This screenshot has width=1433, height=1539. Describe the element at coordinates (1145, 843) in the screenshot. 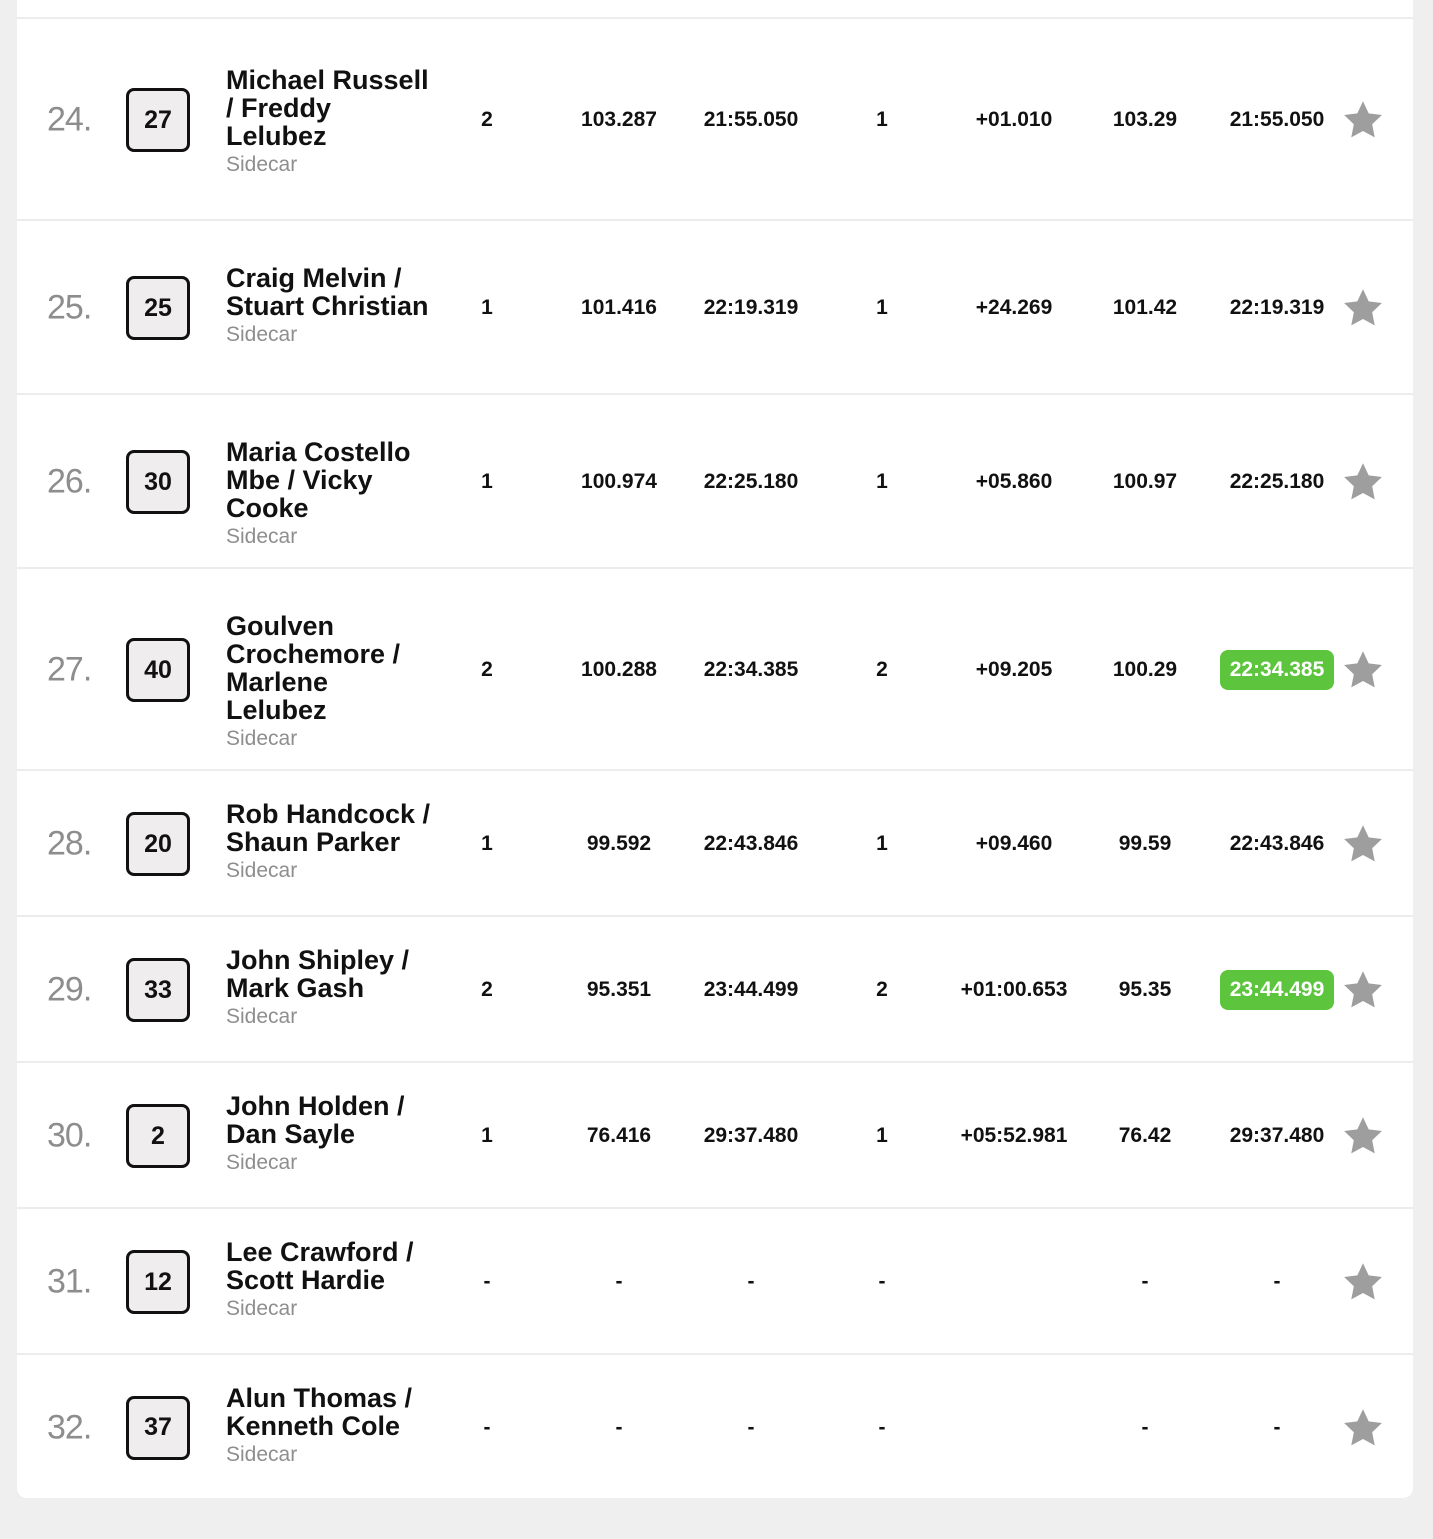

I see `best-speed-cell-value: 99.59` at that location.